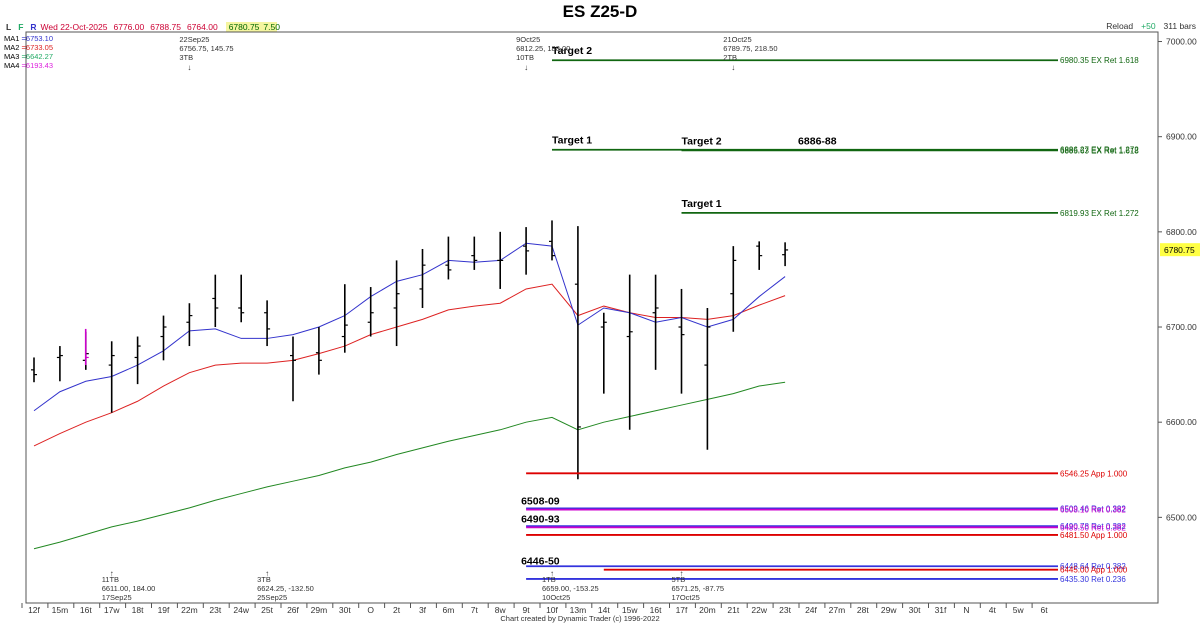 The height and width of the screenshot is (625, 1200). What do you see at coordinates (1099, 213) in the screenshot?
I see `level-label: 6819.93 EX Ret 1.272` at bounding box center [1099, 213].